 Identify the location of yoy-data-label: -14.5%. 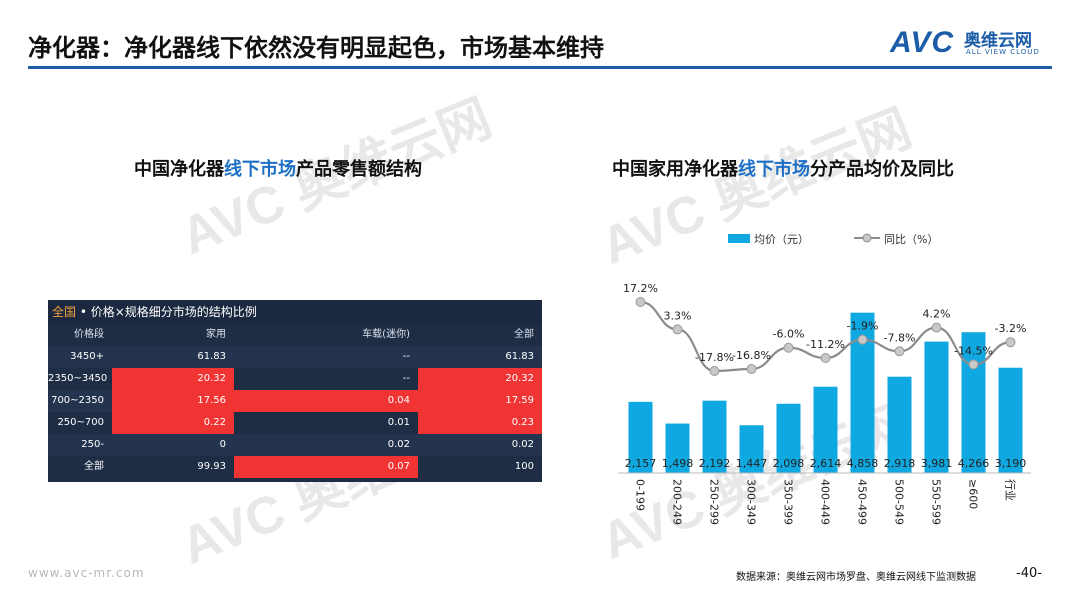
(973, 350).